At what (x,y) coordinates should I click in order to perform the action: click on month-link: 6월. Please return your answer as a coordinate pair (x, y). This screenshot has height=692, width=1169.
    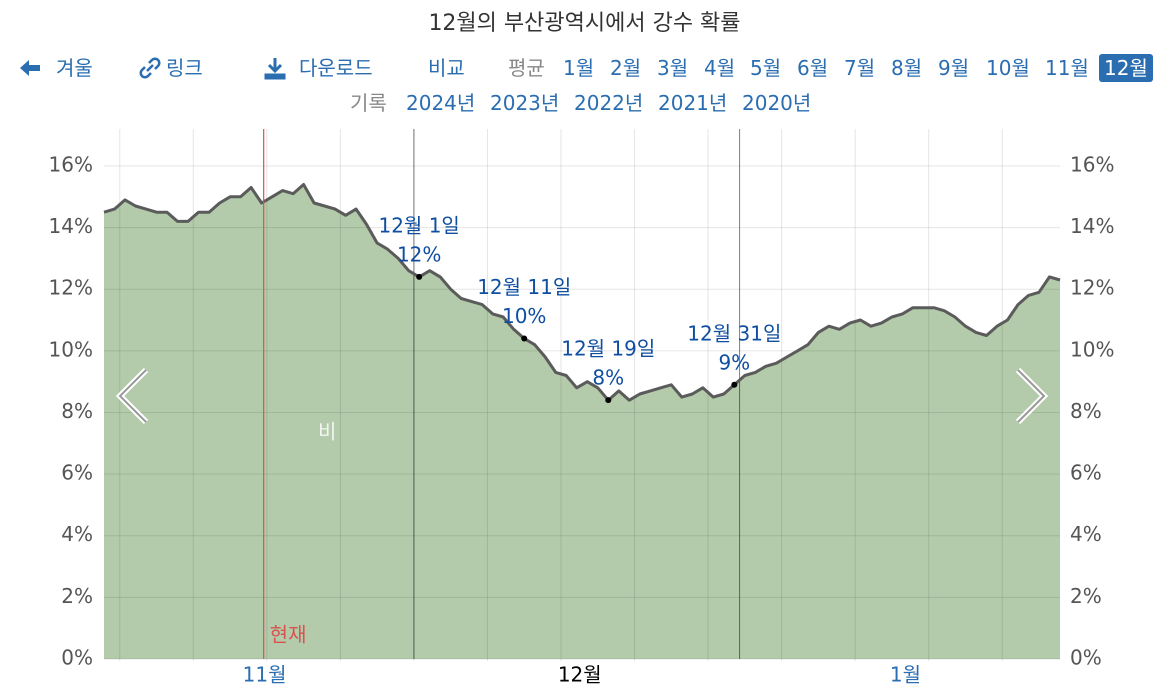
    Looking at the image, I should click on (813, 68).